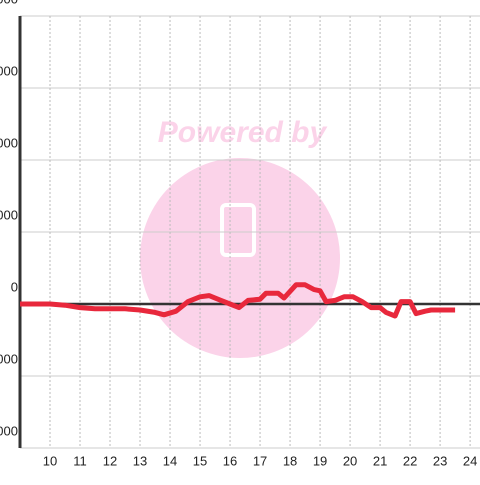 The image size is (480, 485). What do you see at coordinates (9, 430) in the screenshot?
I see `y-tick-label: -6,000` at bounding box center [9, 430].